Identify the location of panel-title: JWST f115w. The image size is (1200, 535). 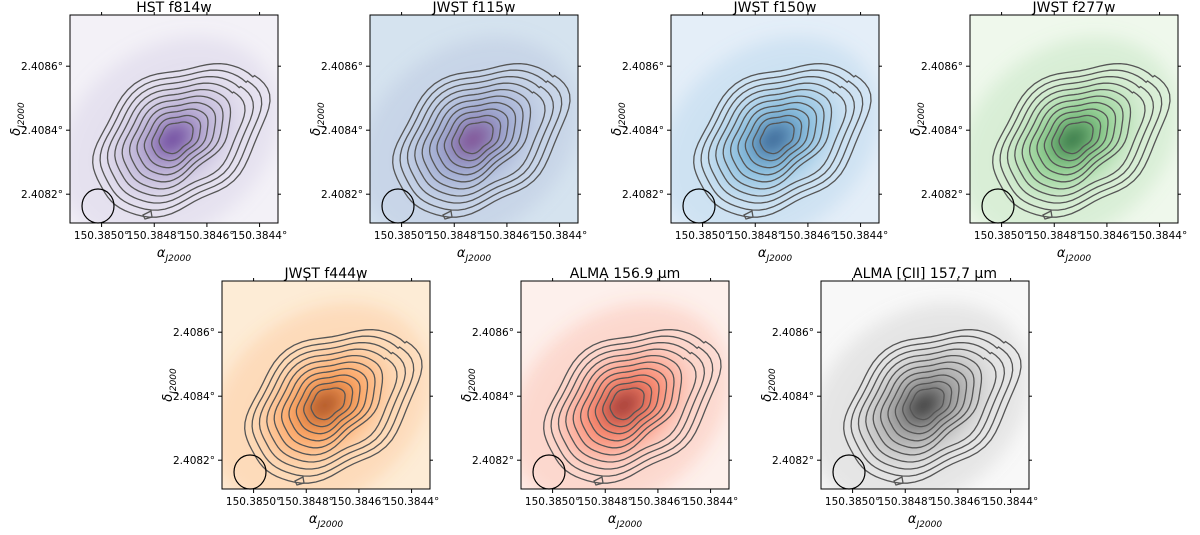
(474, 8).